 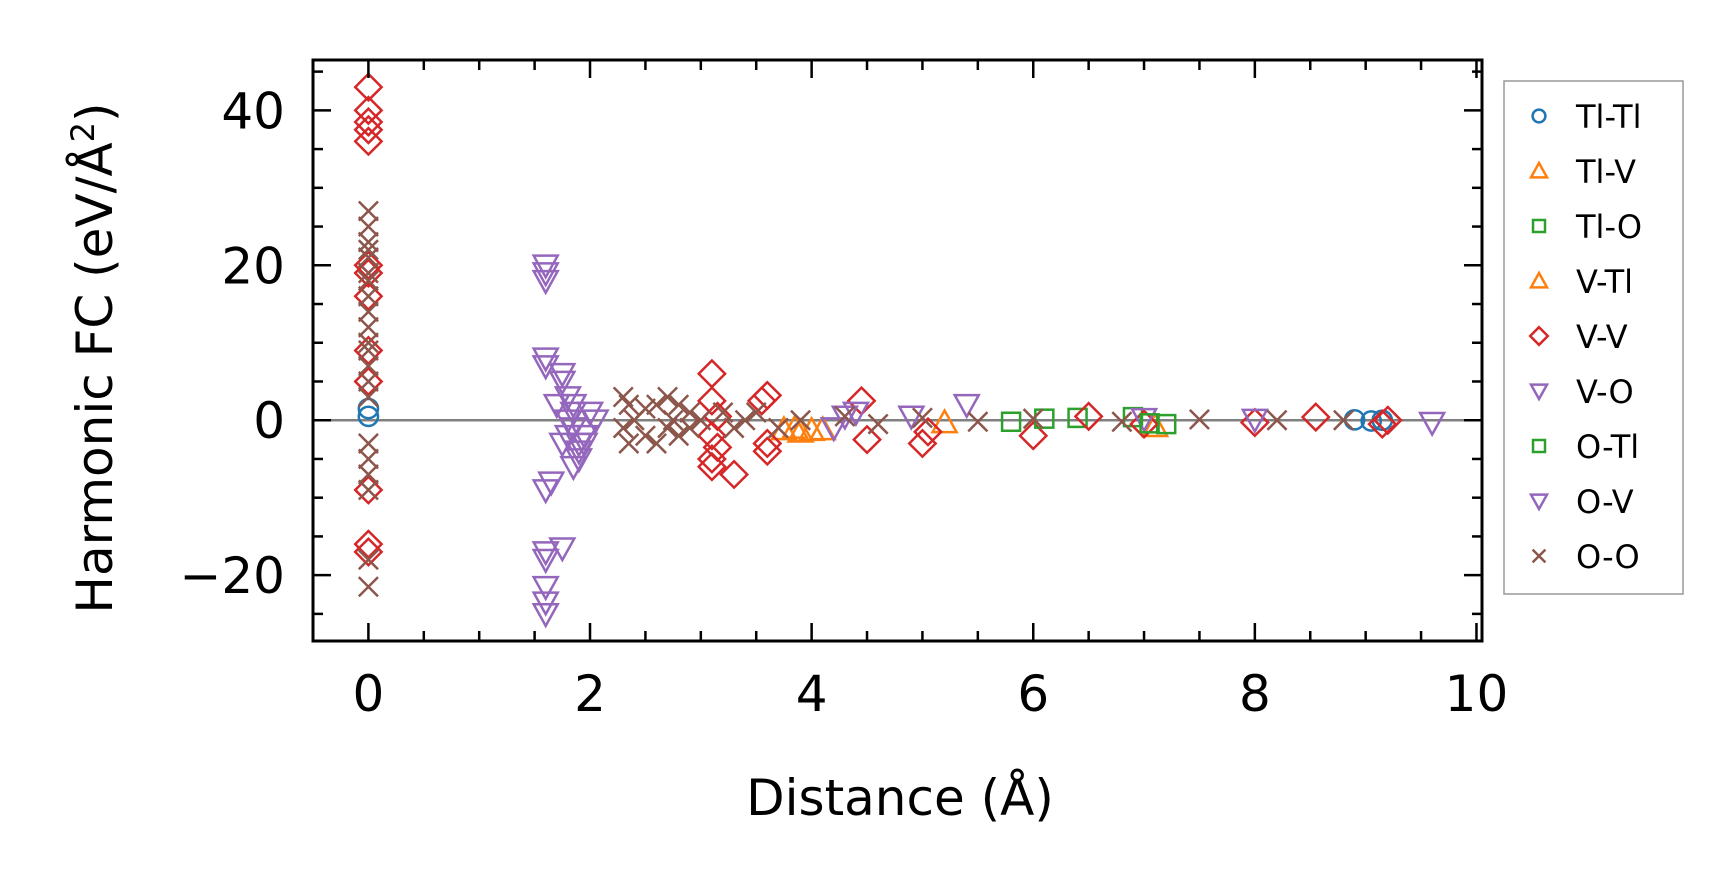 I want to click on x-tick-label: 10, so click(x=1477, y=694).